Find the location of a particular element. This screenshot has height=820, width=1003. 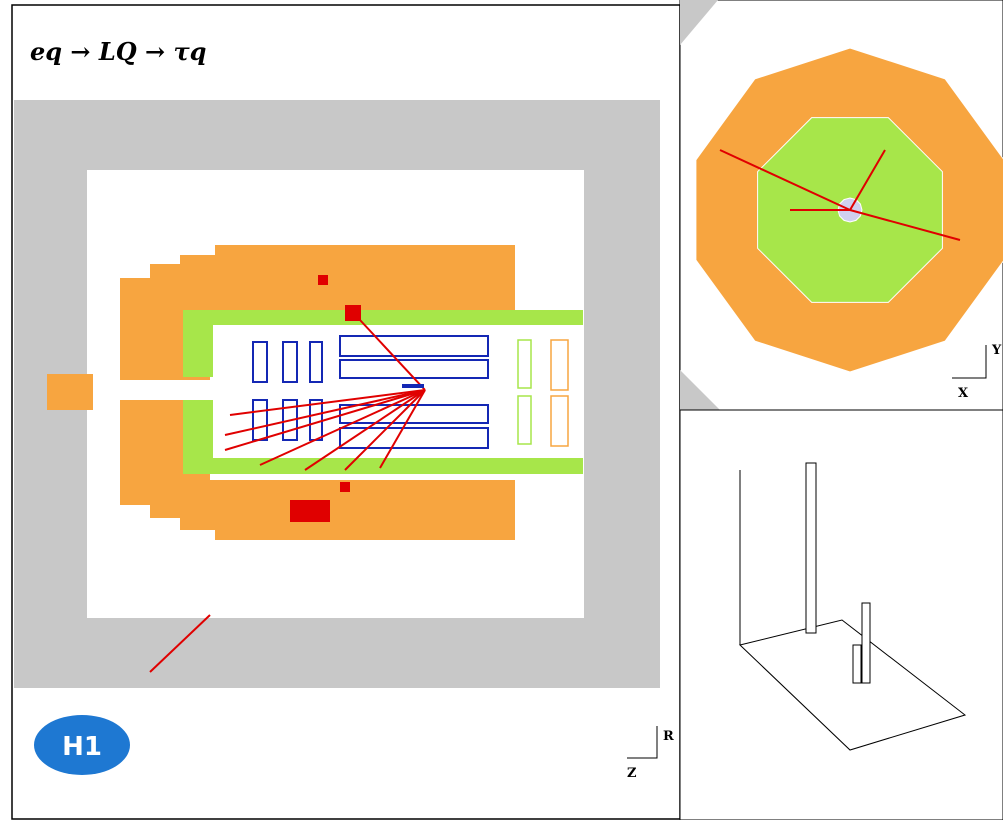

logo: H1 is located at coordinates (82, 747).